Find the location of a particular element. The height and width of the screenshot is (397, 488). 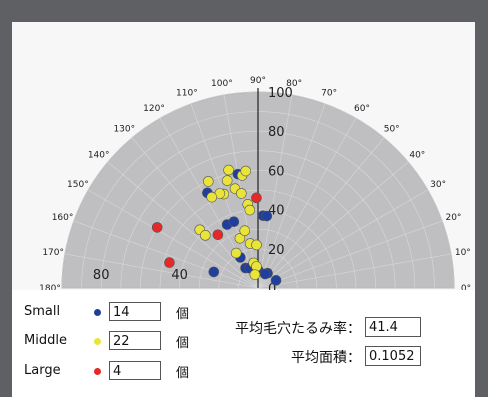

legend-row-large: Large 4 個 is located at coordinates (124, 372).